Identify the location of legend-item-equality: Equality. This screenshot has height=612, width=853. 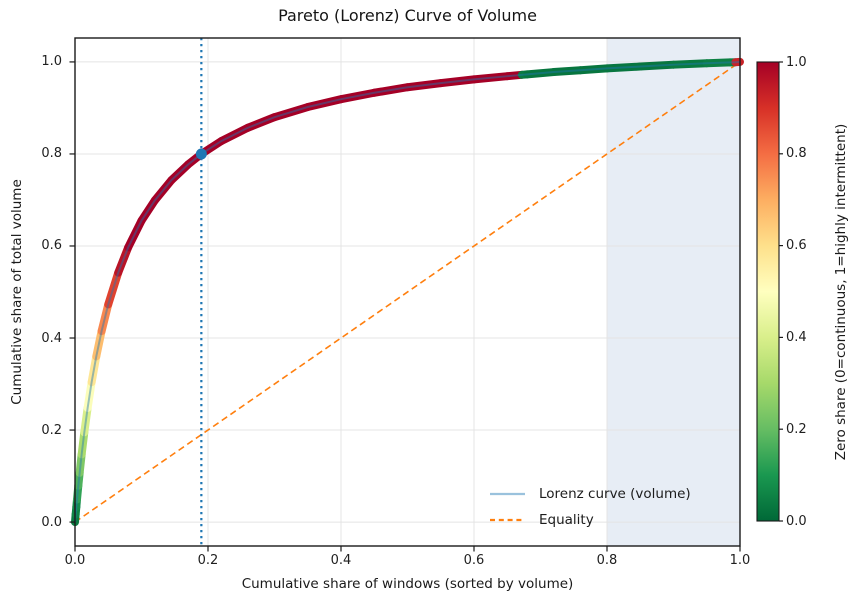
(541, 520).